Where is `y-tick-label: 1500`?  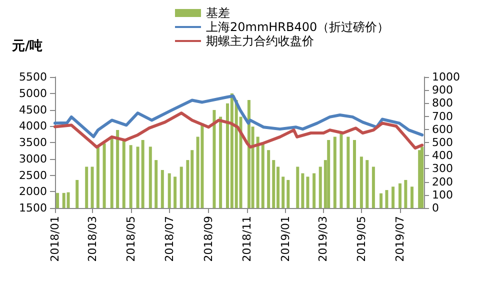
y-tick-label: 1500 is located at coordinates (33, 208).